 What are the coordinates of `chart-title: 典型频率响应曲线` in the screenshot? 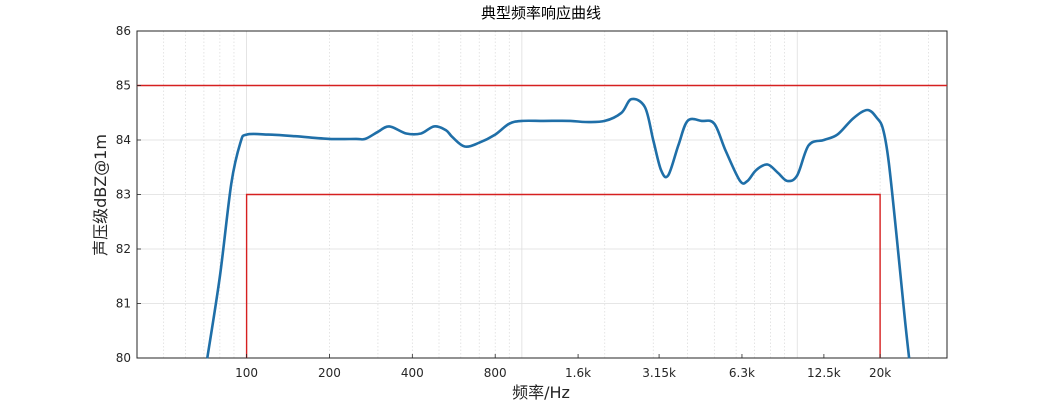 It's located at (541, 13).